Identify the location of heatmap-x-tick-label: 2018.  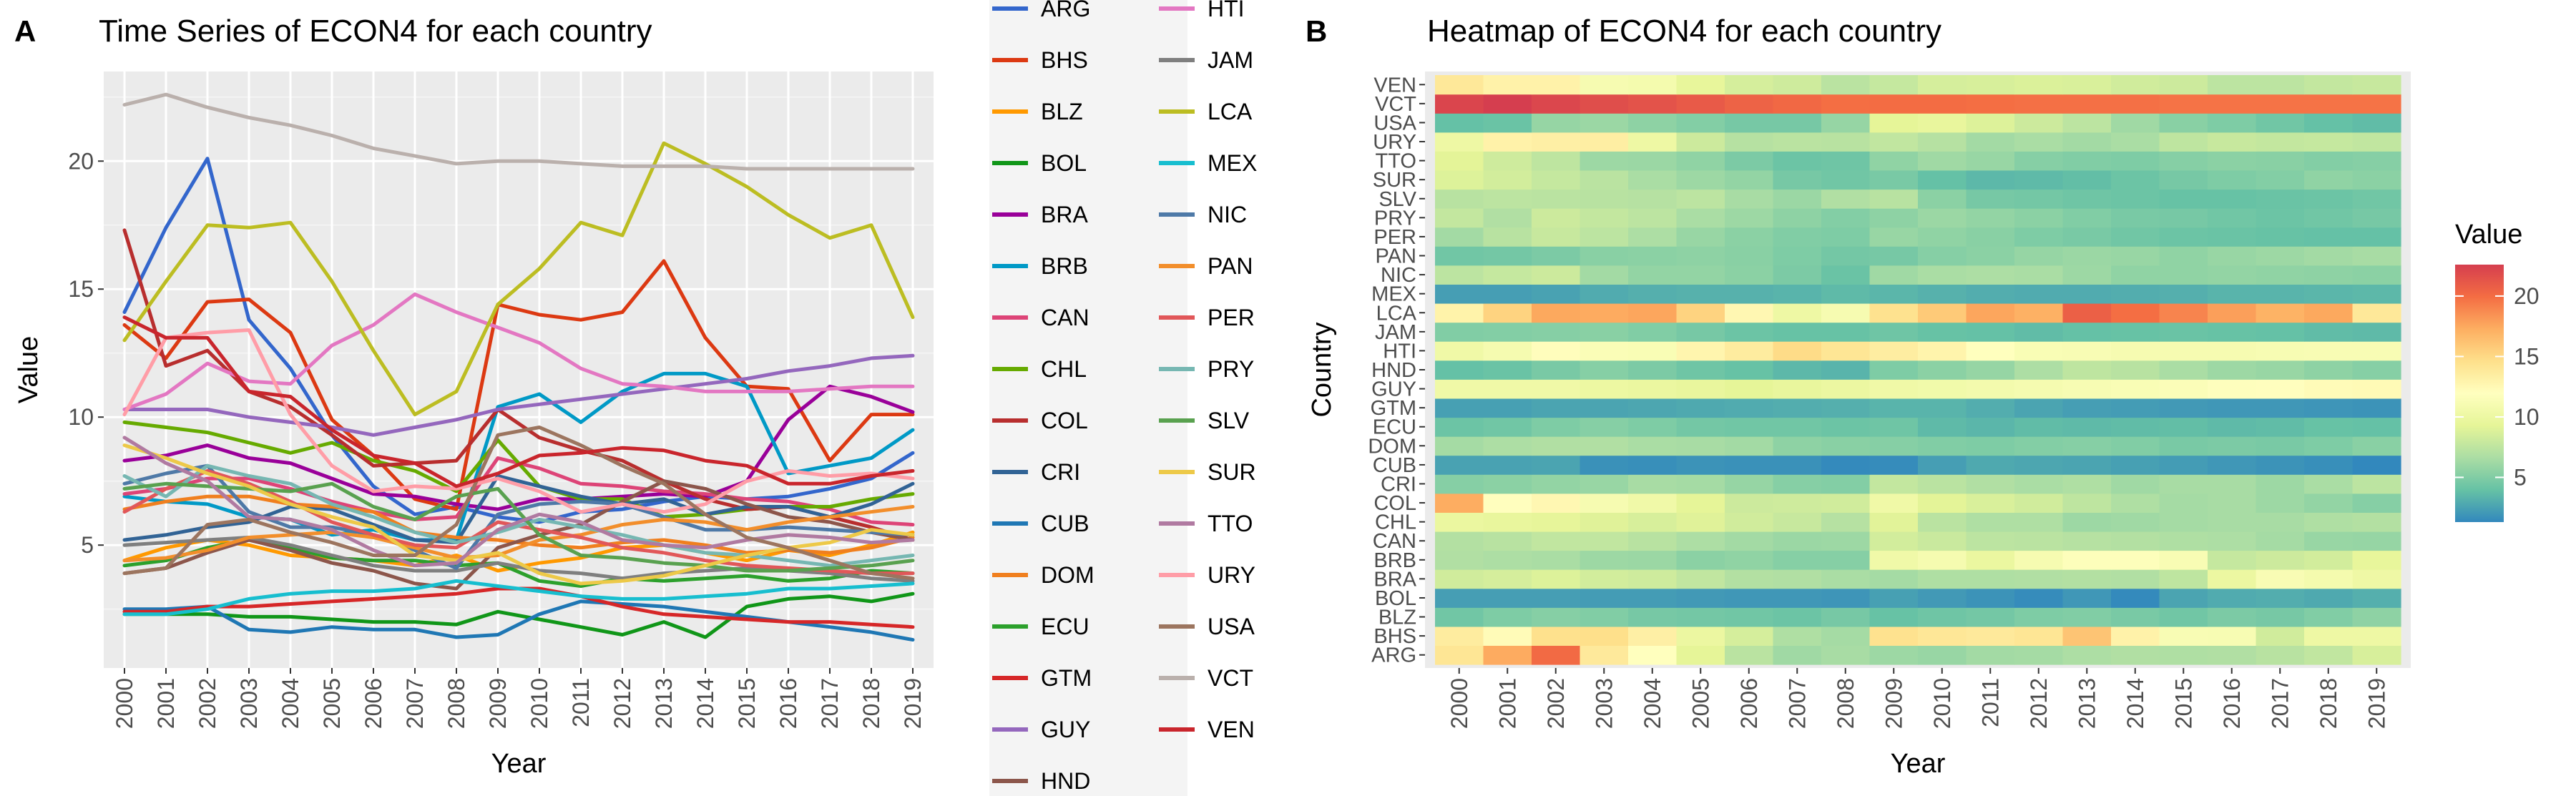
(2328, 704).